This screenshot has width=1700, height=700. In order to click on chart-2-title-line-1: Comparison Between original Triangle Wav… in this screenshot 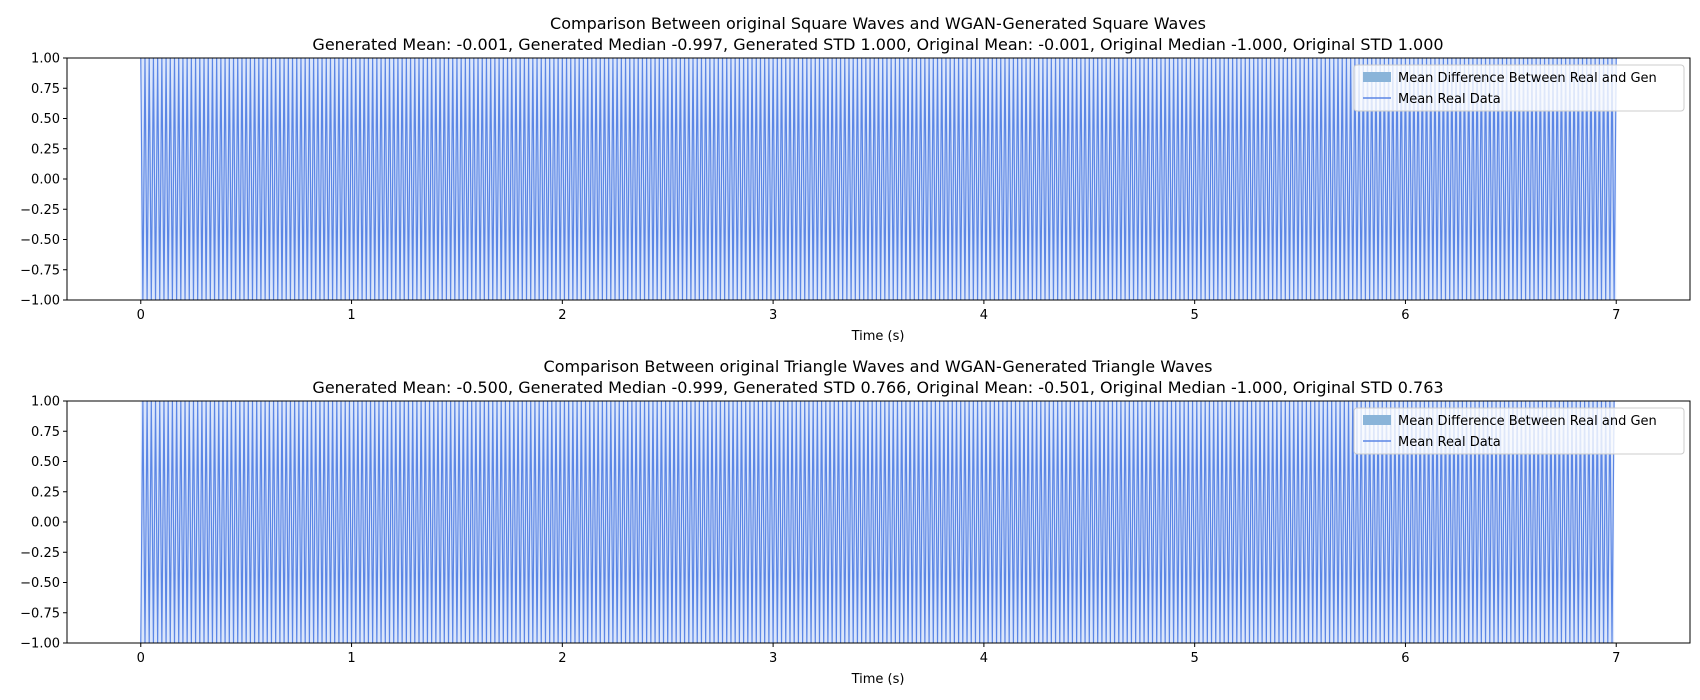, I will do `click(878, 366)`.